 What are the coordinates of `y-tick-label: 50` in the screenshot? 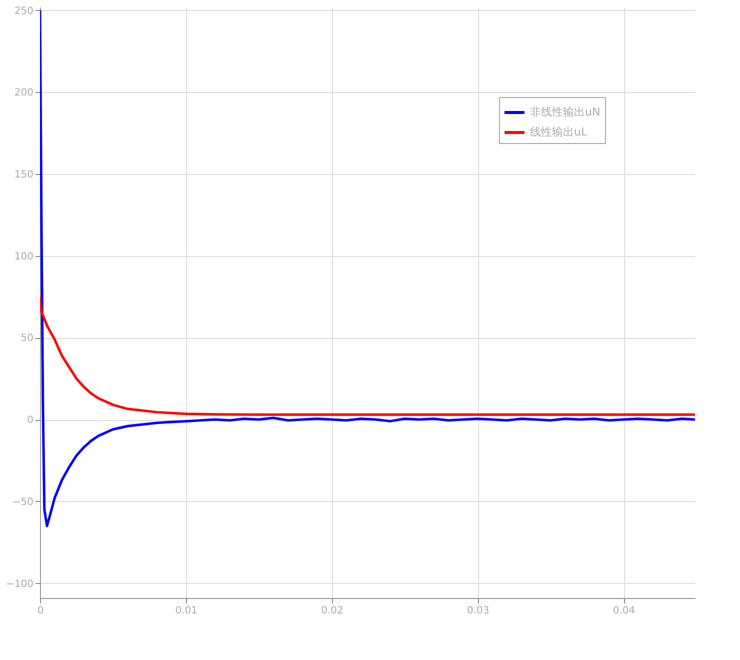 It's located at (27, 338).